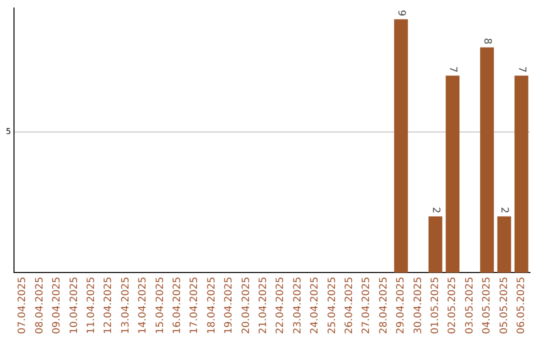 Image resolution: width=540 pixels, height=340 pixels. I want to click on x-tick-label: 07.04.2025, so click(22, 305).